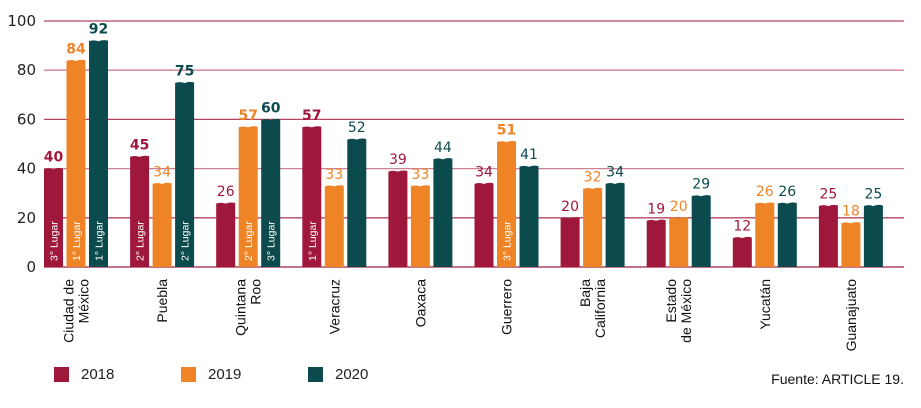 This screenshot has width=921, height=408. Describe the element at coordinates (851, 315) in the screenshot. I see `category-label: Guanajuato` at that location.